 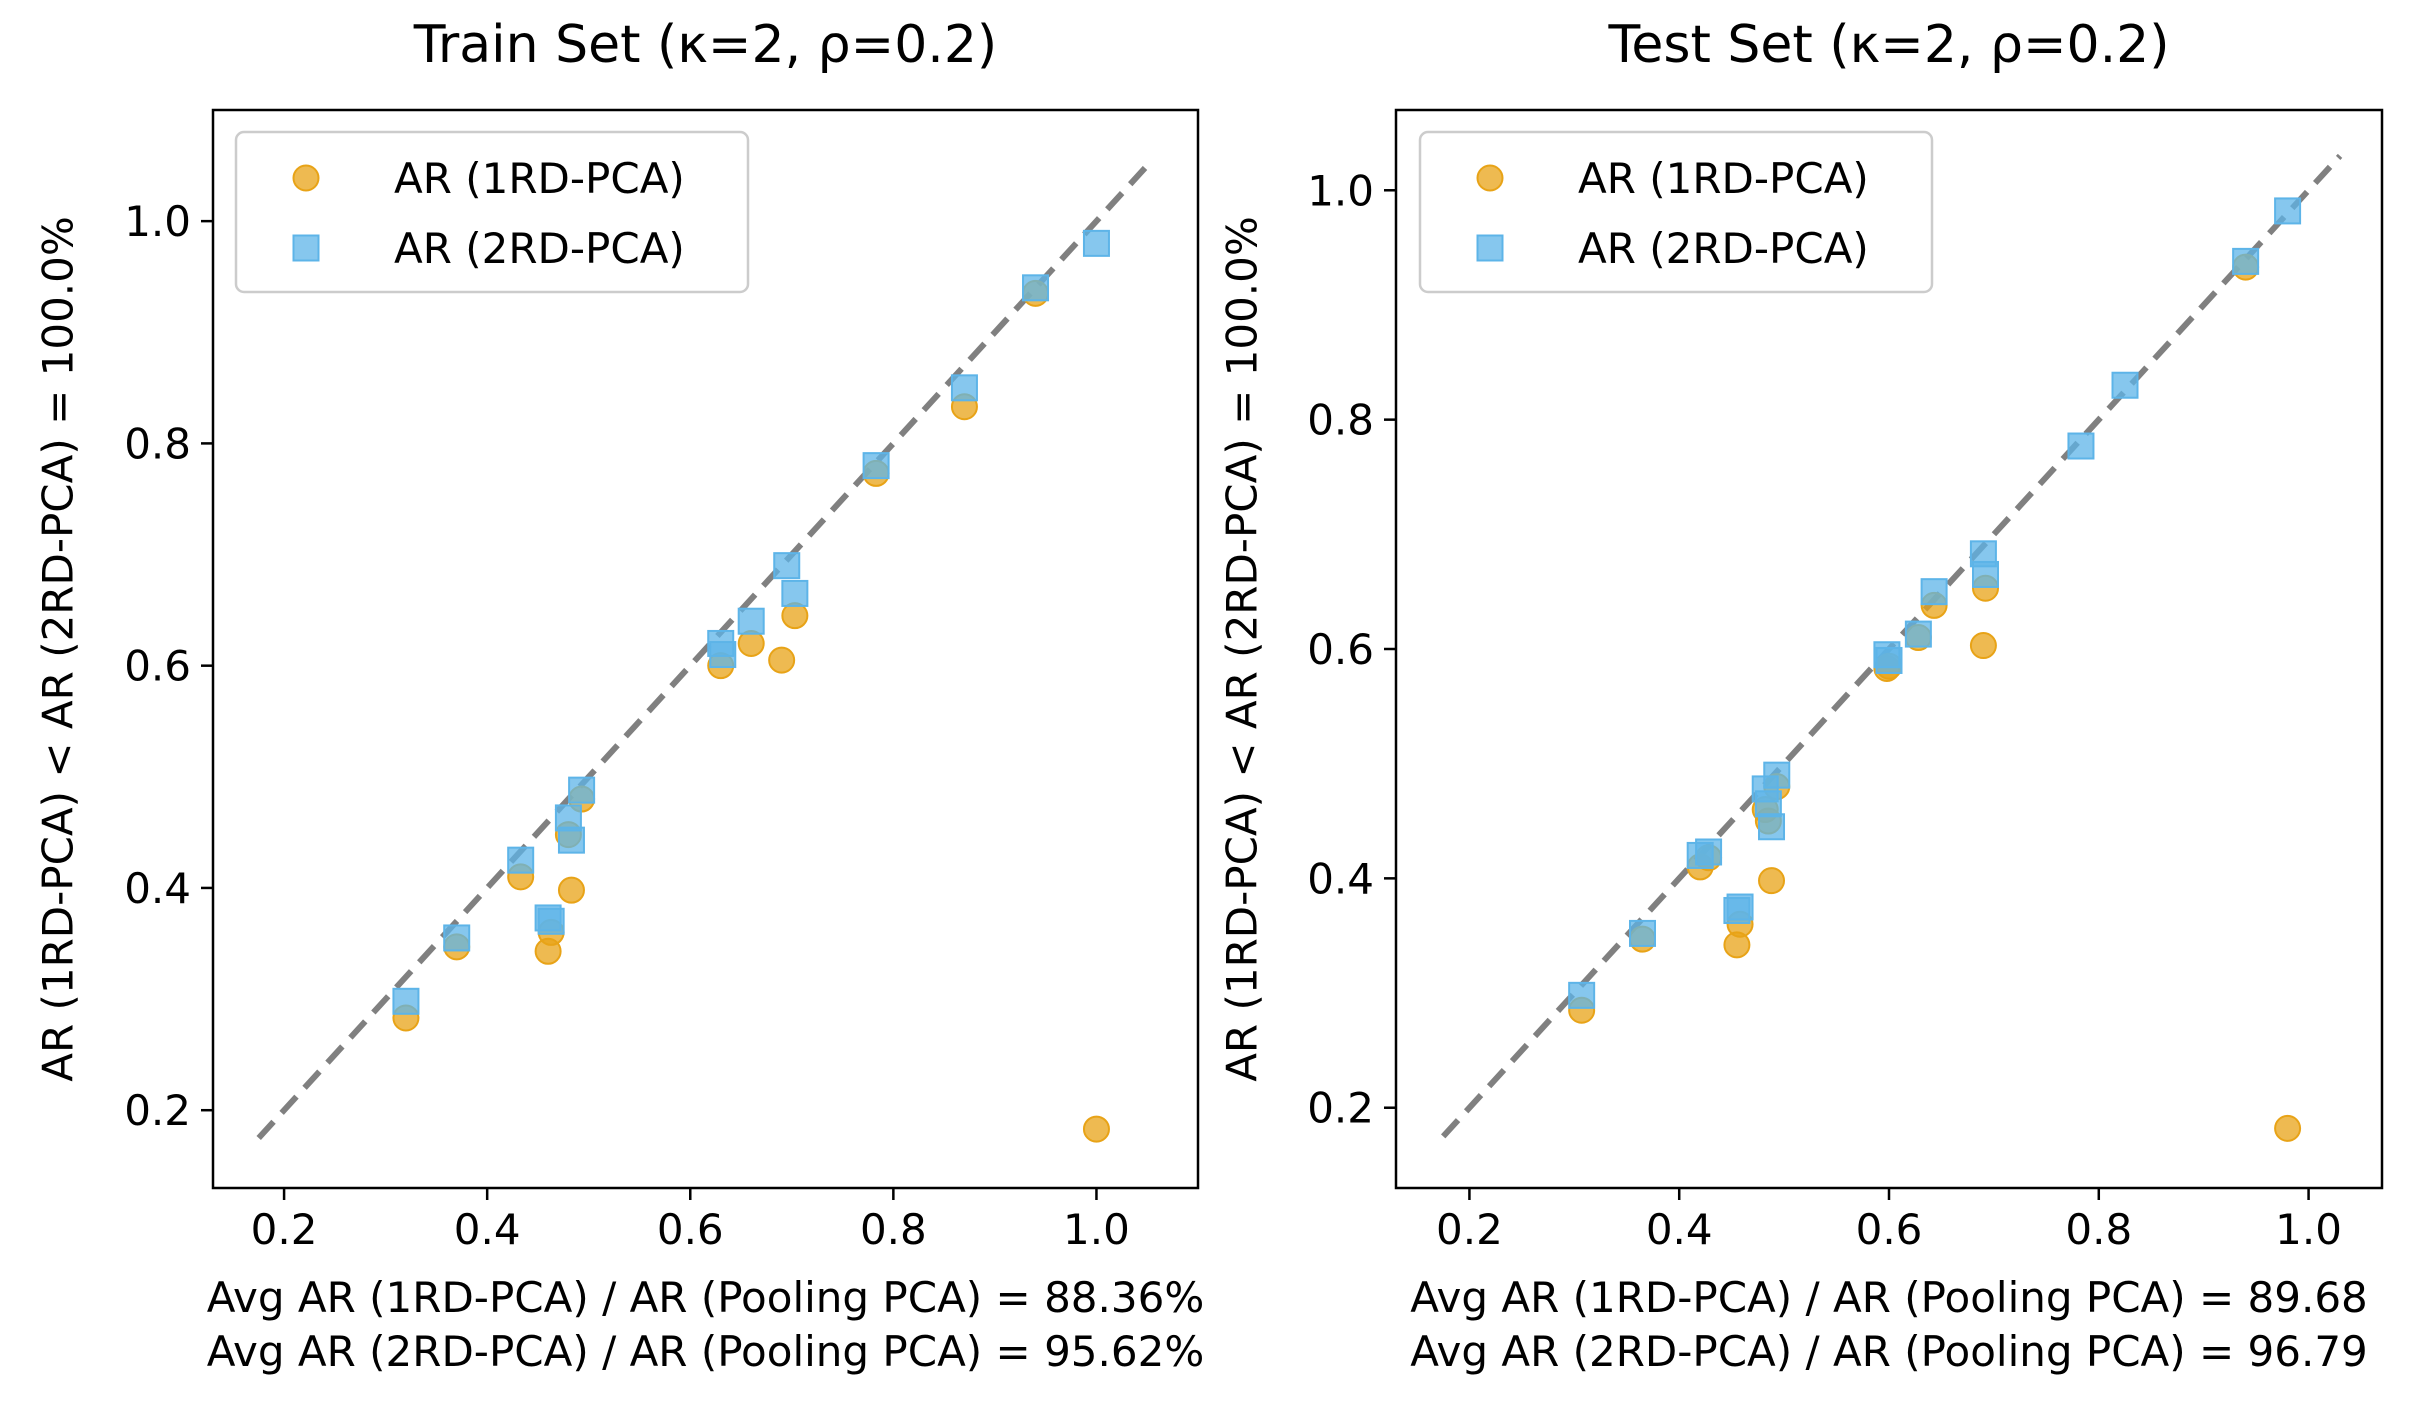 I want to click on chart-title: Train Set (κ=2, ρ=0.2), so click(x=705, y=45).